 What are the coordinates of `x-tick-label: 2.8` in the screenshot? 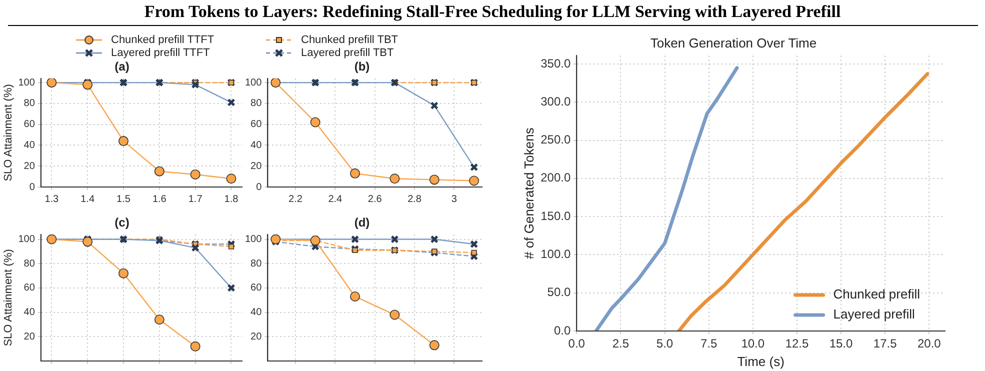 It's located at (415, 199).